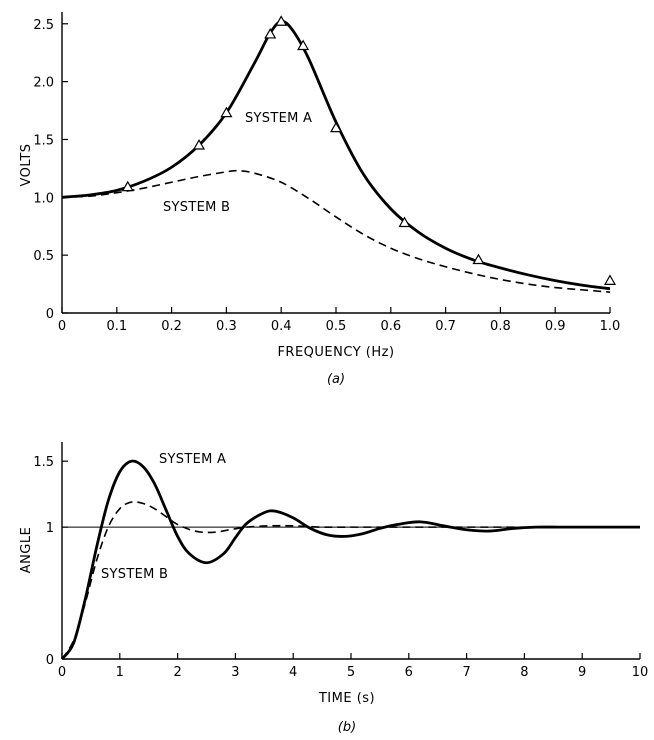 The height and width of the screenshot is (740, 654). I want to click on x-tick-label: 3, so click(235, 672).